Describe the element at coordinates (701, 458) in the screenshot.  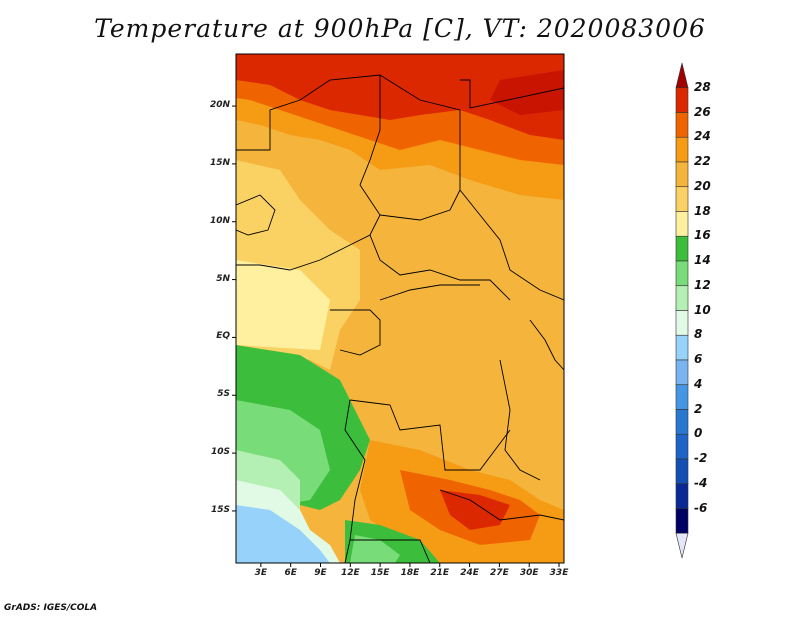
I see `colorbar-label: -2` at that location.